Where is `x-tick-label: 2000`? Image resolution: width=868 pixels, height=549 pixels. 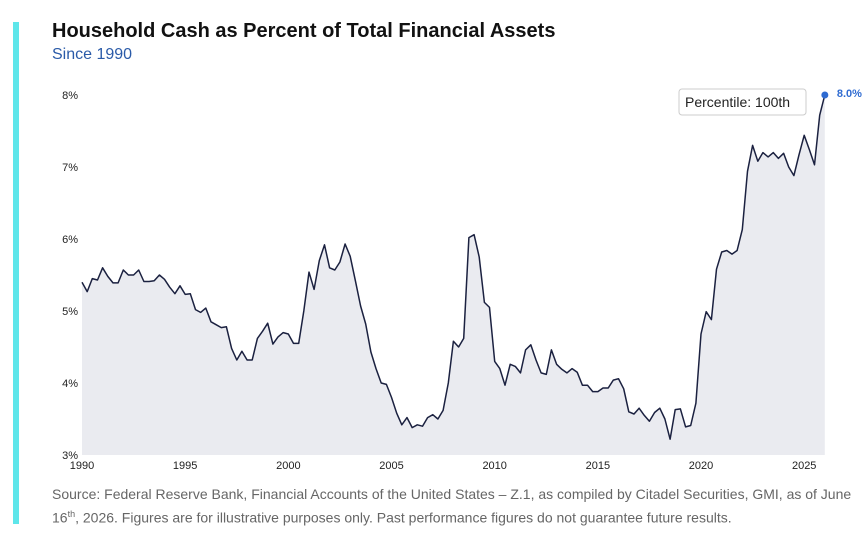 x-tick-label: 2000 is located at coordinates (288, 466).